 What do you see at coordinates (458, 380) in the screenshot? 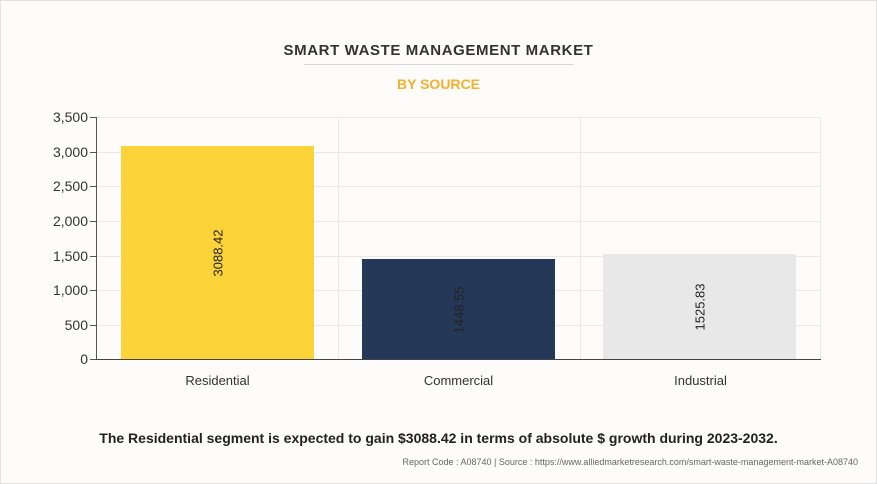
I see `x-label-commercial: Commercial` at bounding box center [458, 380].